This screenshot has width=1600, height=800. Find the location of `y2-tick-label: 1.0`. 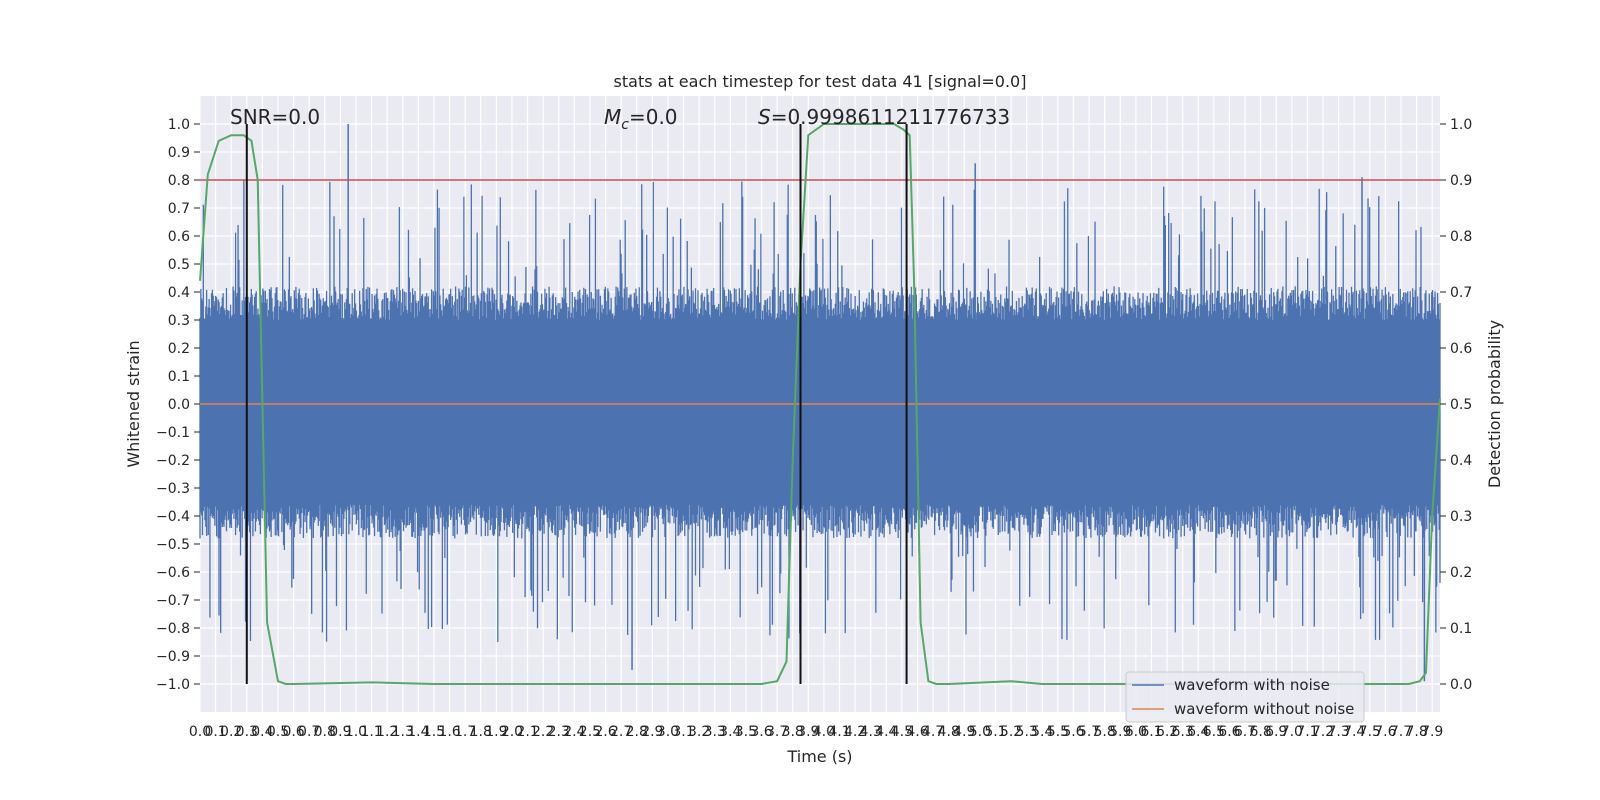

y2-tick-label: 1.0 is located at coordinates (1461, 125).